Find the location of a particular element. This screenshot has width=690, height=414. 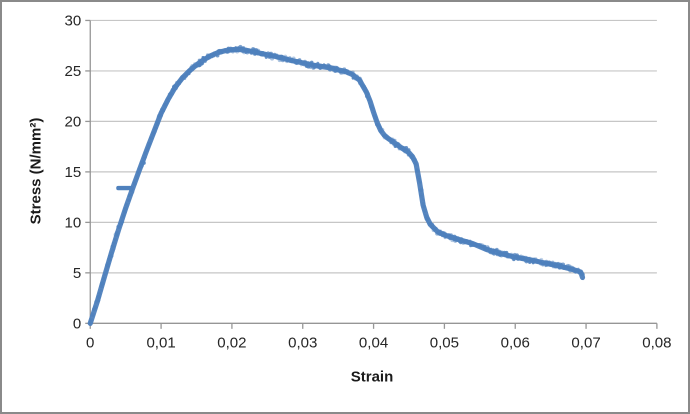

y-axis-title: Stress (N/mm²) is located at coordinates (36, 171).